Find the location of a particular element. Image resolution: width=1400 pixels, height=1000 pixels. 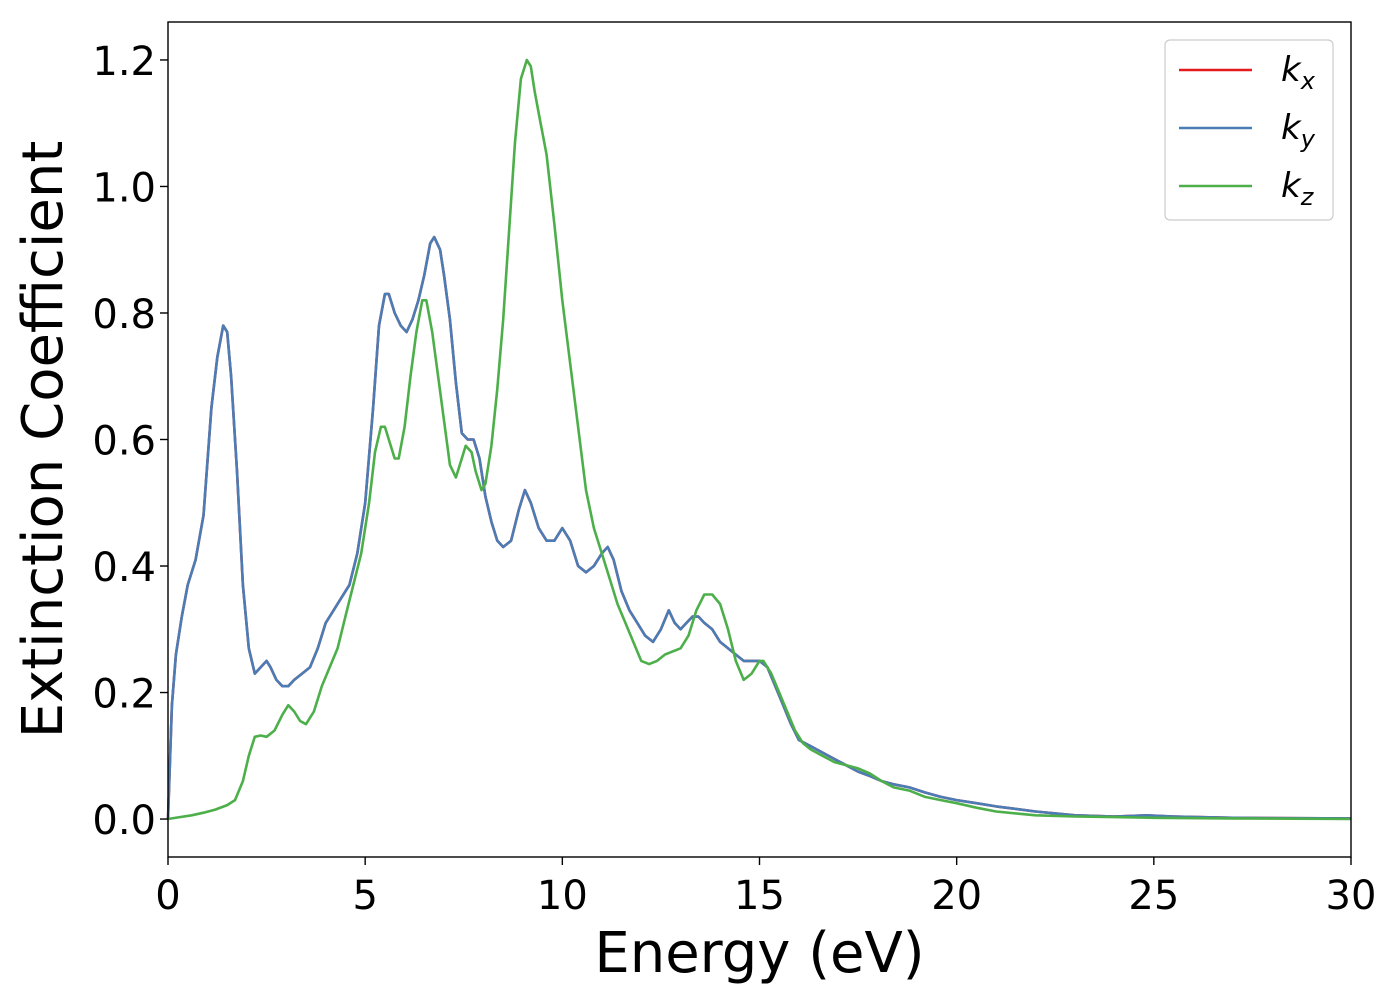

x-tick-label: 30 is located at coordinates (1351, 896).